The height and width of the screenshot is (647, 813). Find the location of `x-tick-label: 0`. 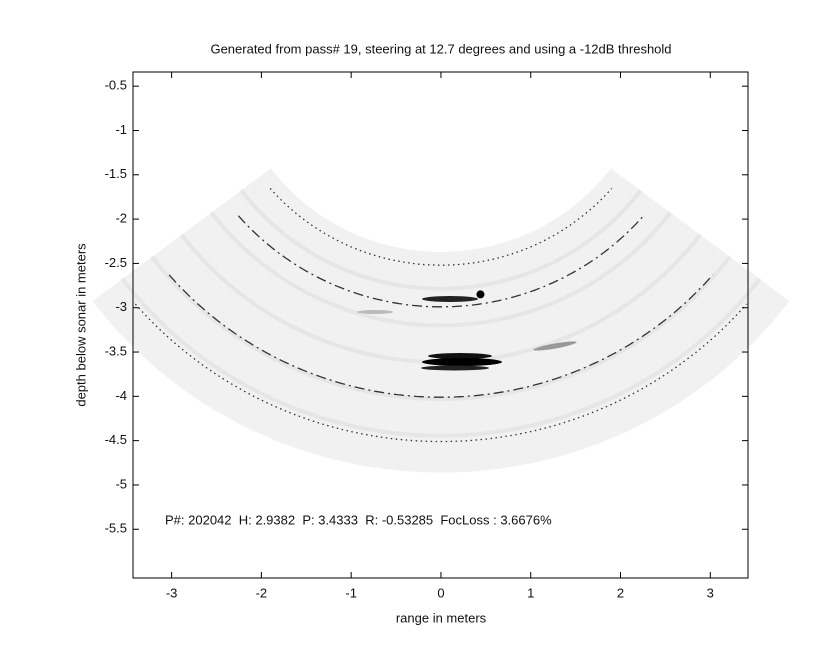

x-tick-label: 0 is located at coordinates (440, 592).